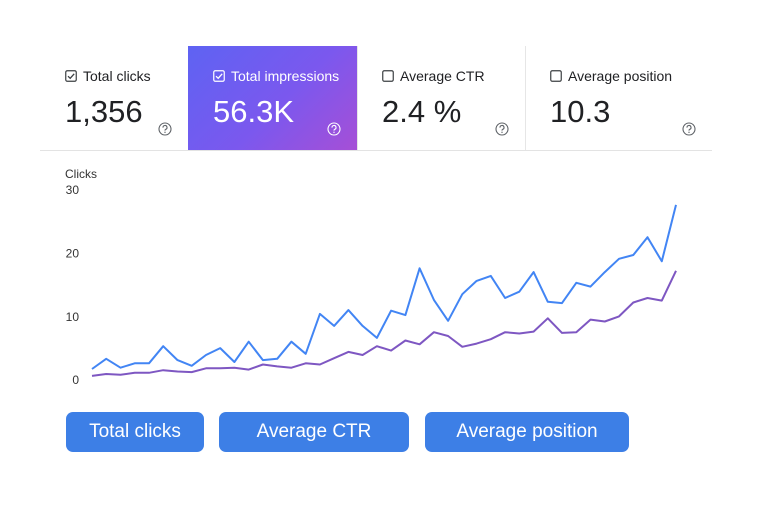 Image resolution: width=768 pixels, height=512 pixels. I want to click on y-tick-label: 30, so click(73, 190).